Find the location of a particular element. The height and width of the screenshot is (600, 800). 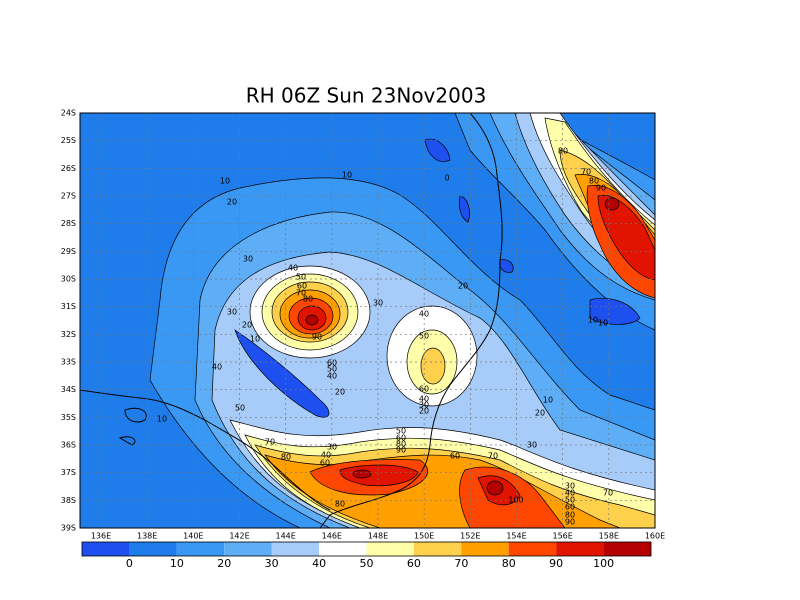

lat-label: 24S is located at coordinates (68, 113).